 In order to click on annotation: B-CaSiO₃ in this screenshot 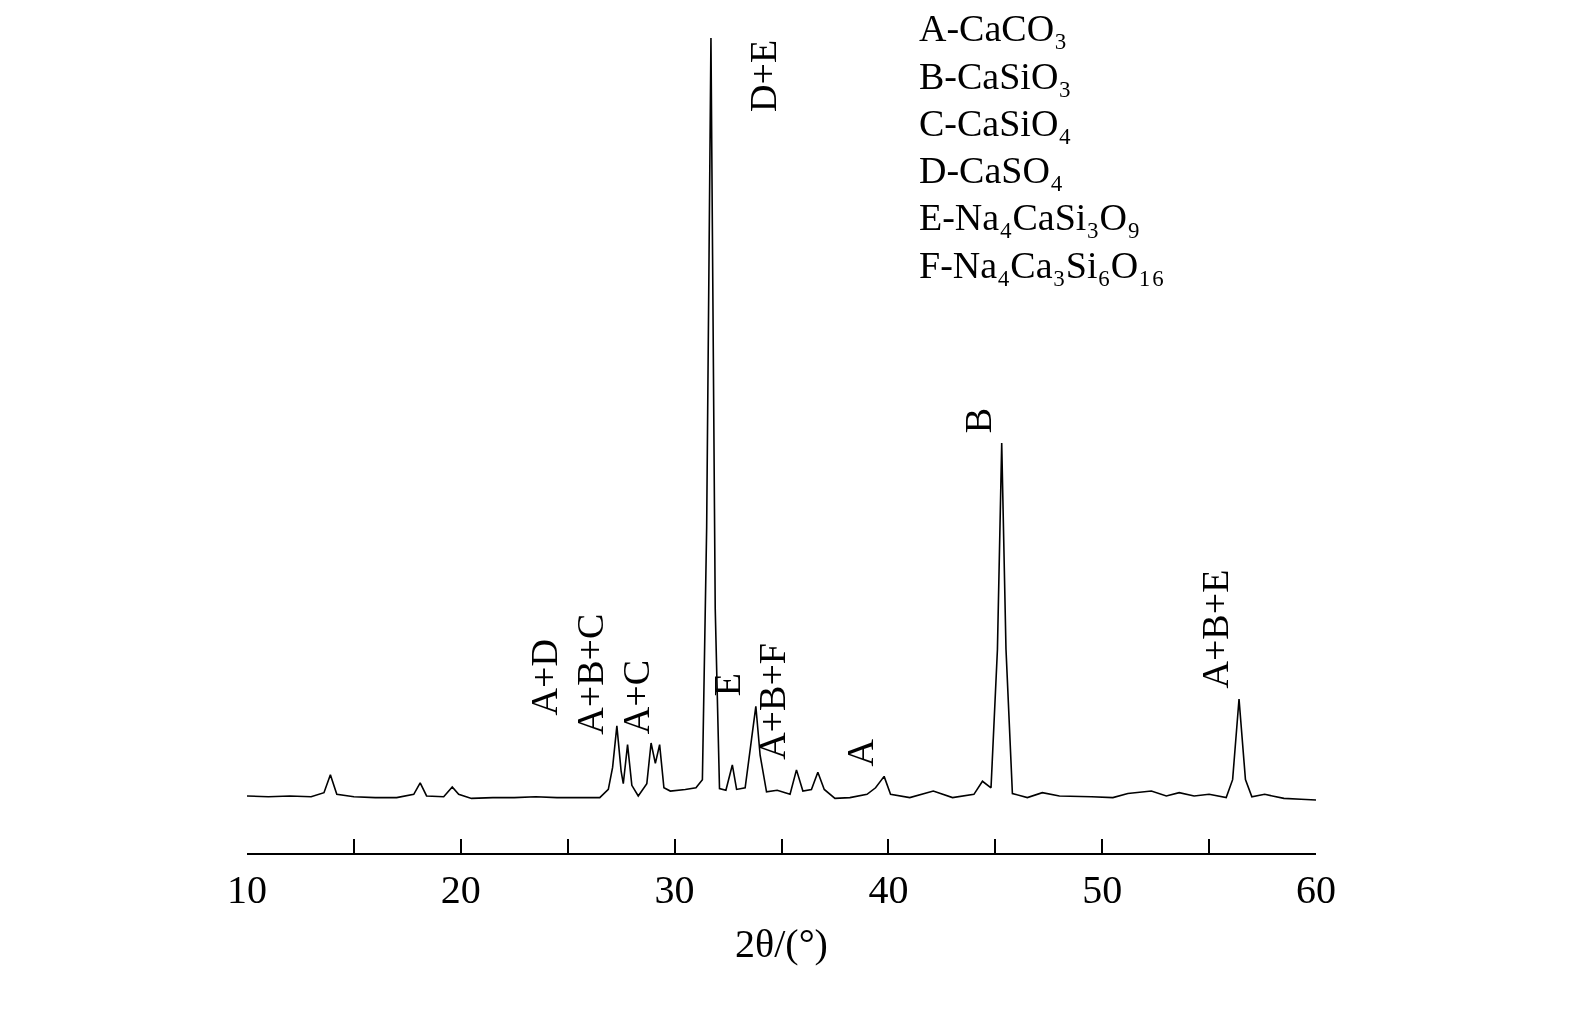, I will do `click(995, 76)`.